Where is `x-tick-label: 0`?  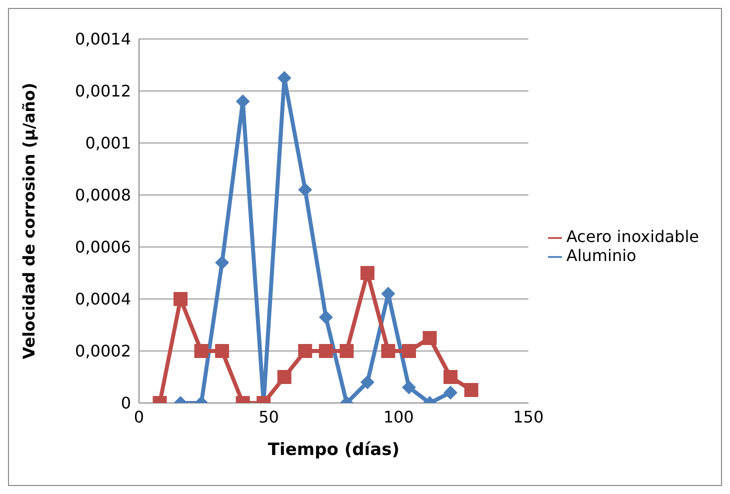
x-tick-label: 0 is located at coordinates (139, 416).